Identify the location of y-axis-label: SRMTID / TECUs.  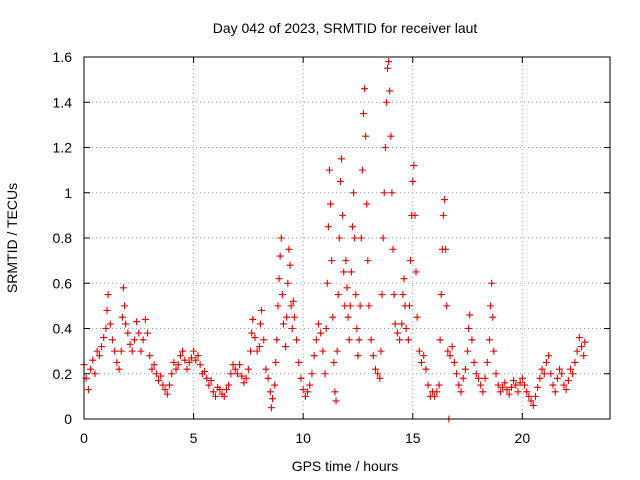
(12, 238).